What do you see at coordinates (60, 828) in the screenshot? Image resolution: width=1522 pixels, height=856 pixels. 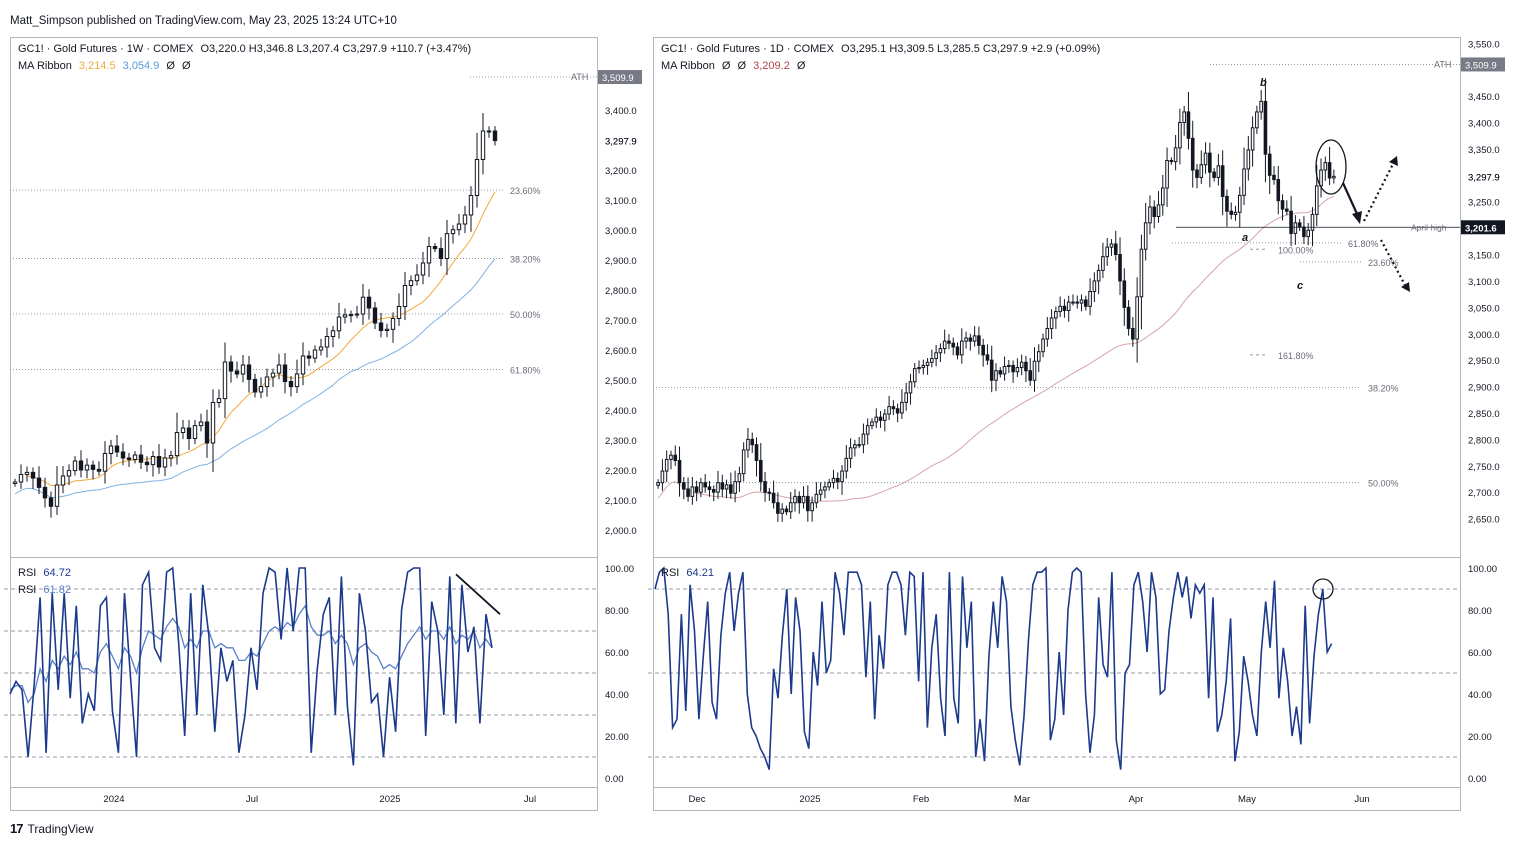 I see `footer-brand-label: TradingView` at bounding box center [60, 828].